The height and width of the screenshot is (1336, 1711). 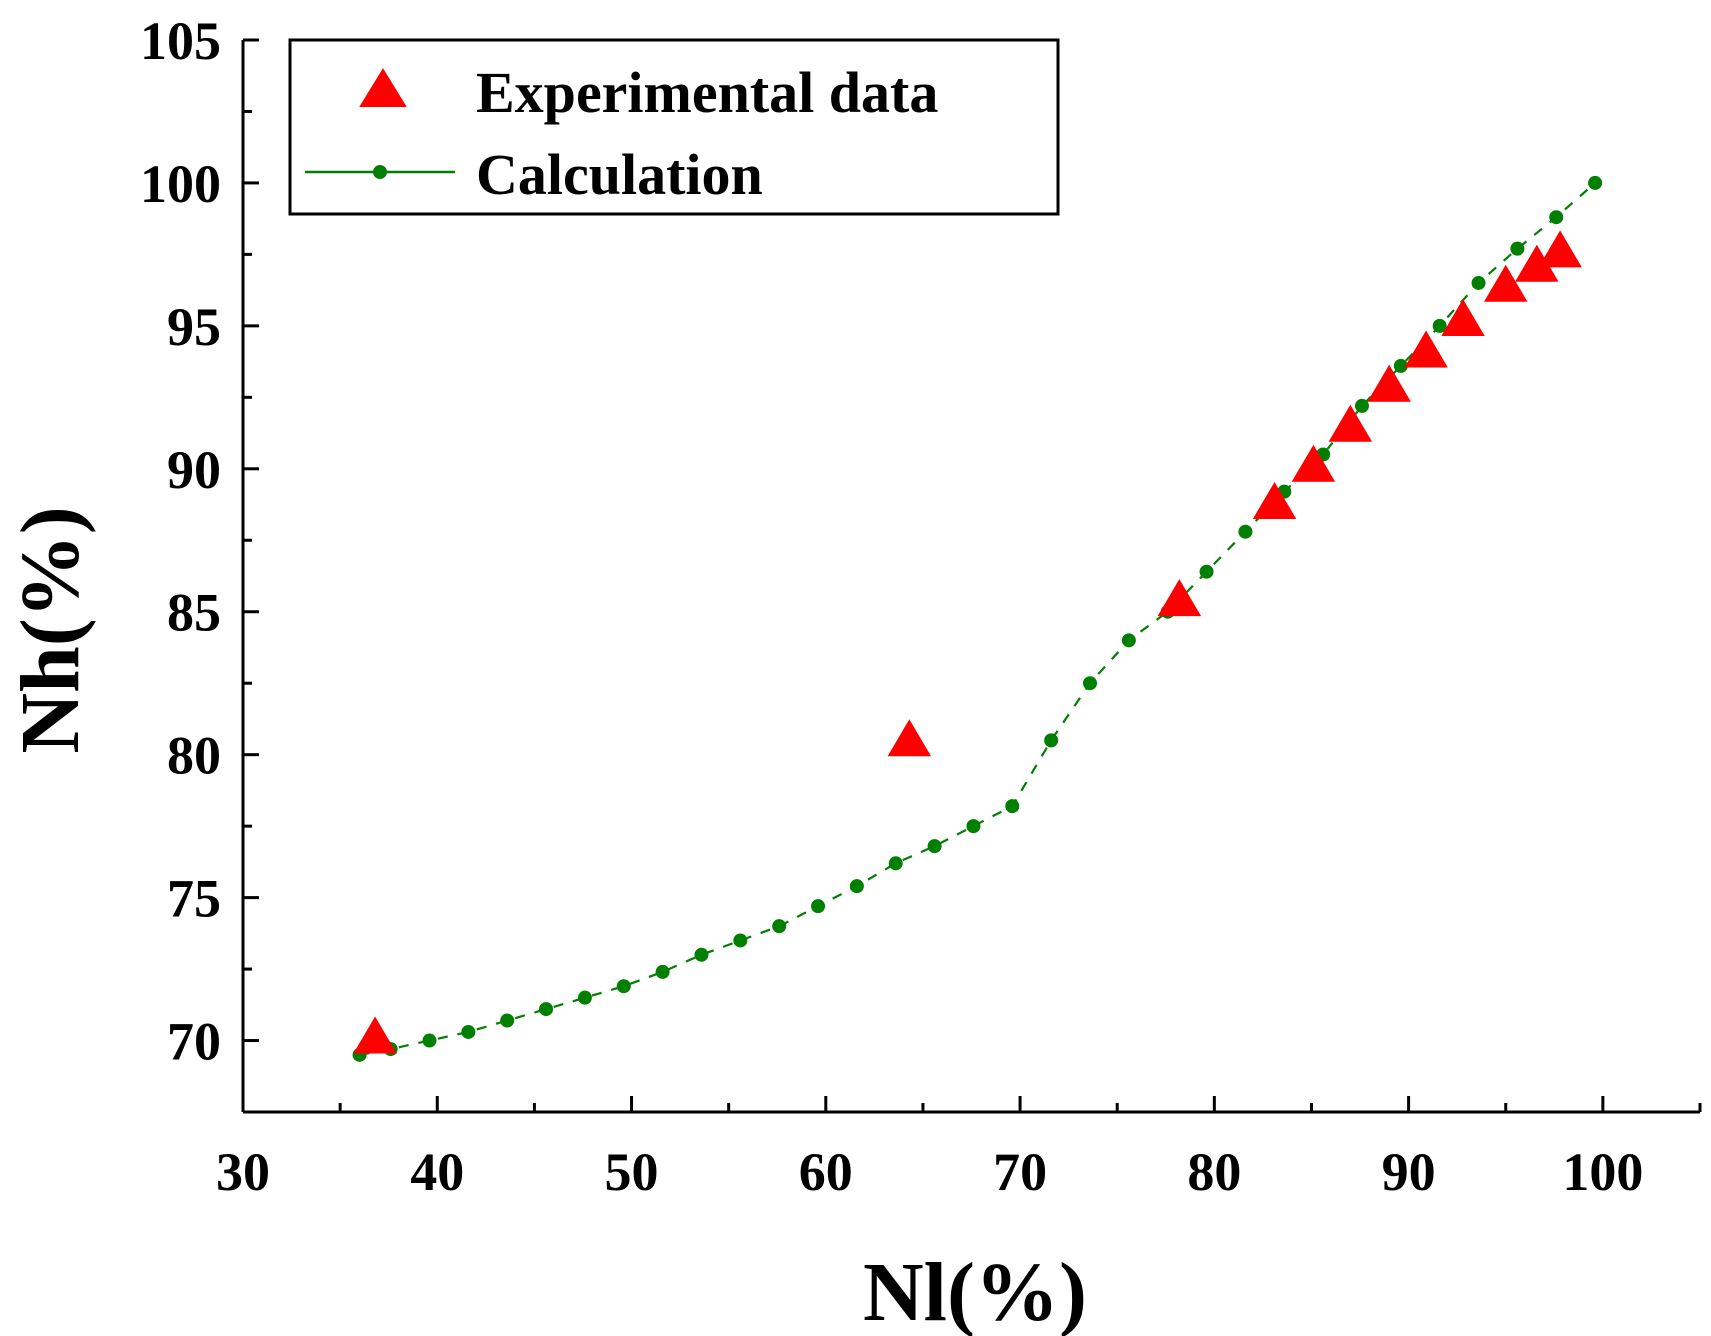 I want to click on x-tick-label: 70, so click(x=1020, y=1172).